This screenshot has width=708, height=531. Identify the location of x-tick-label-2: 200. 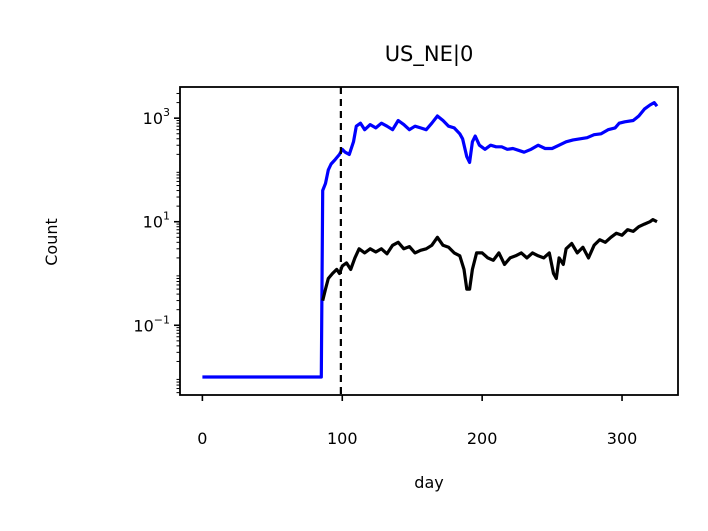
(482, 438).